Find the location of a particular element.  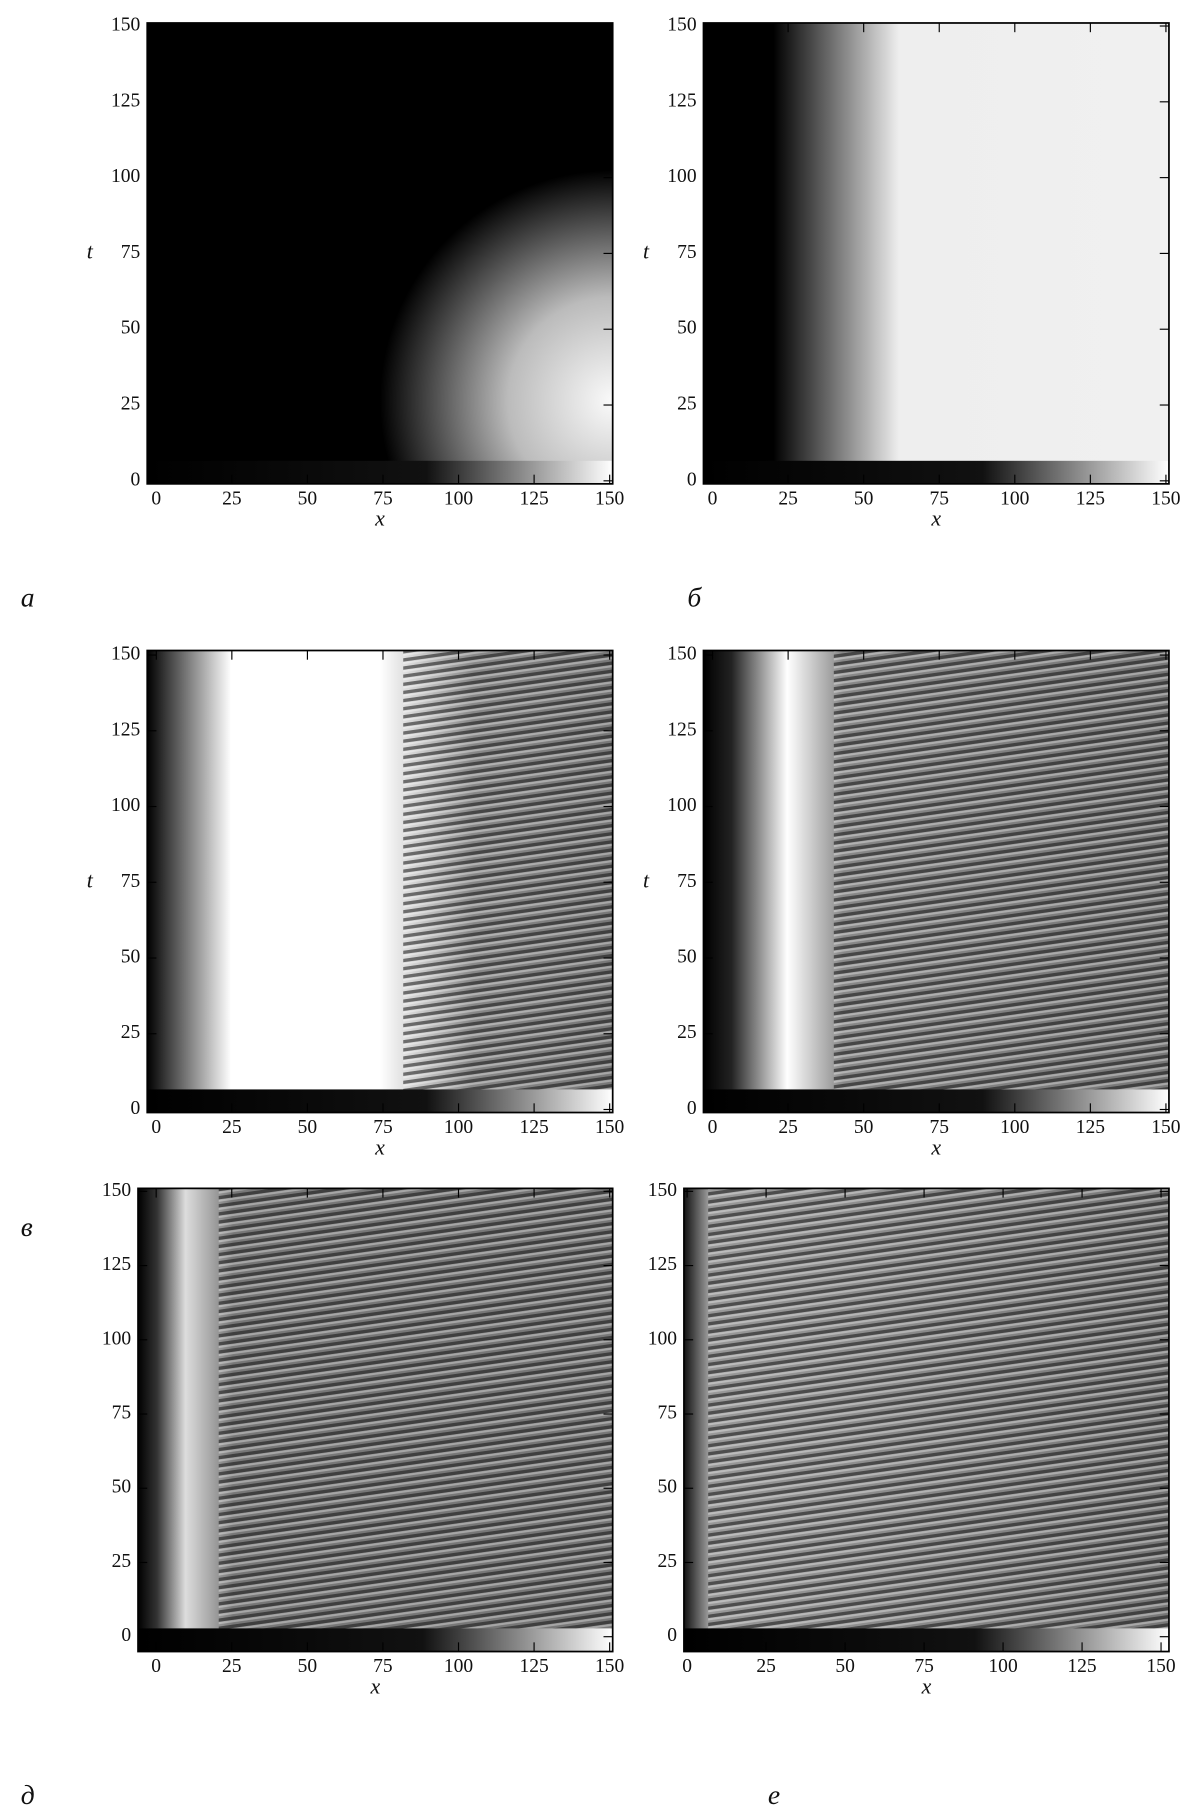

panel-label: е is located at coordinates (774, 1794).